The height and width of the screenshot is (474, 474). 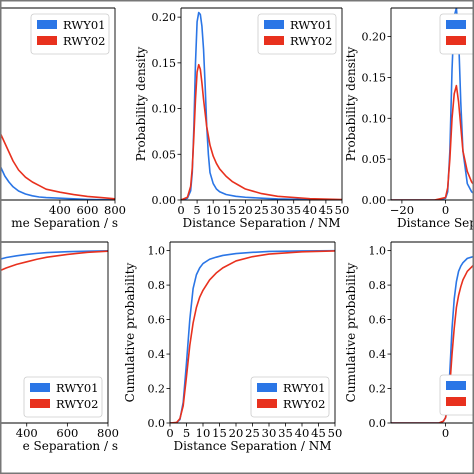 I want to click on x-axis-label: e Separation / s, so click(x=70, y=446).